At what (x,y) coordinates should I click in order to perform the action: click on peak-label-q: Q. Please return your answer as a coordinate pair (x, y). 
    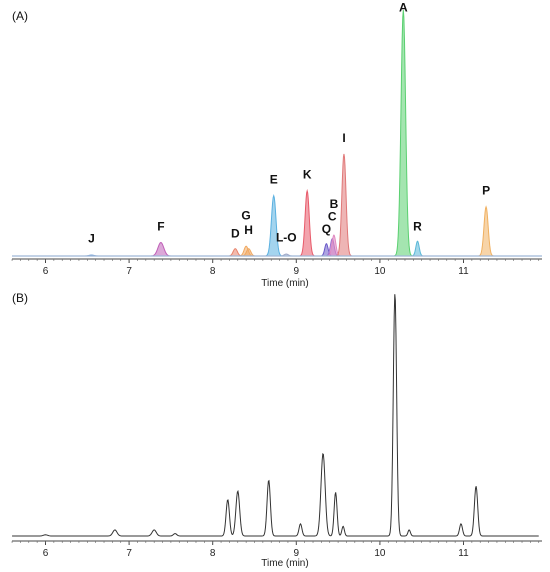
    Looking at the image, I should click on (326, 229).